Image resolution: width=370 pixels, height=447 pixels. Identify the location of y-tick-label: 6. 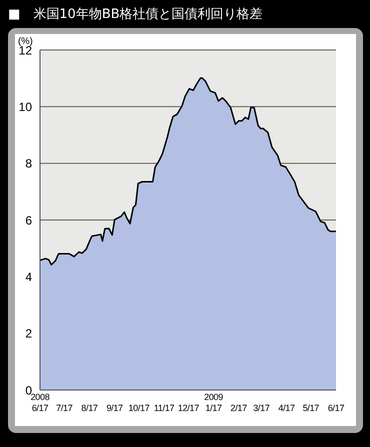
(28, 220).